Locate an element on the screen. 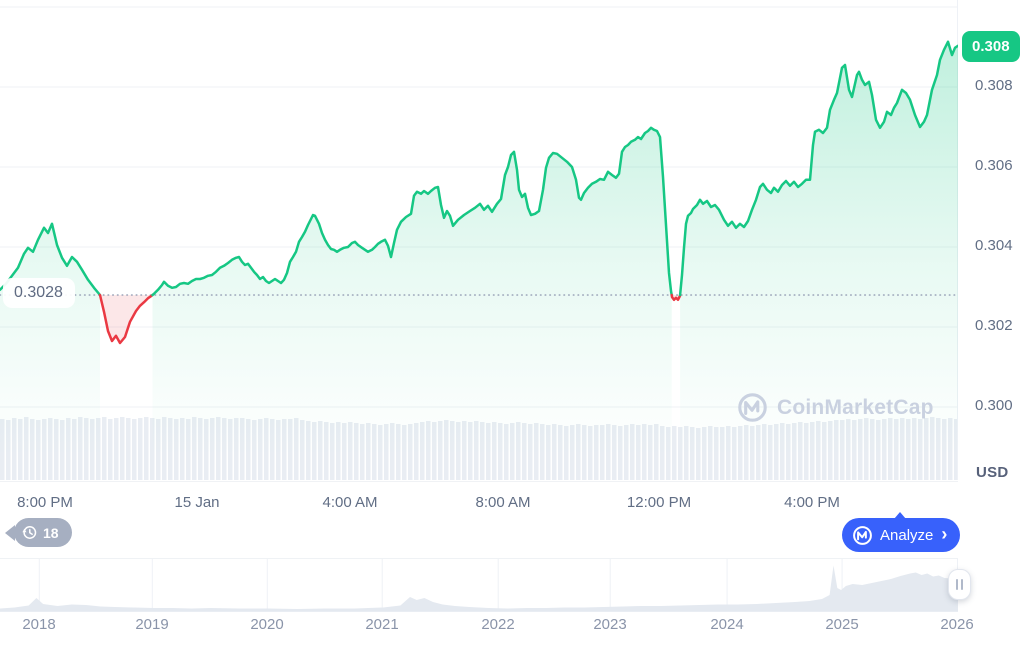  y-axis-label: 0.308 is located at coordinates (994, 85).